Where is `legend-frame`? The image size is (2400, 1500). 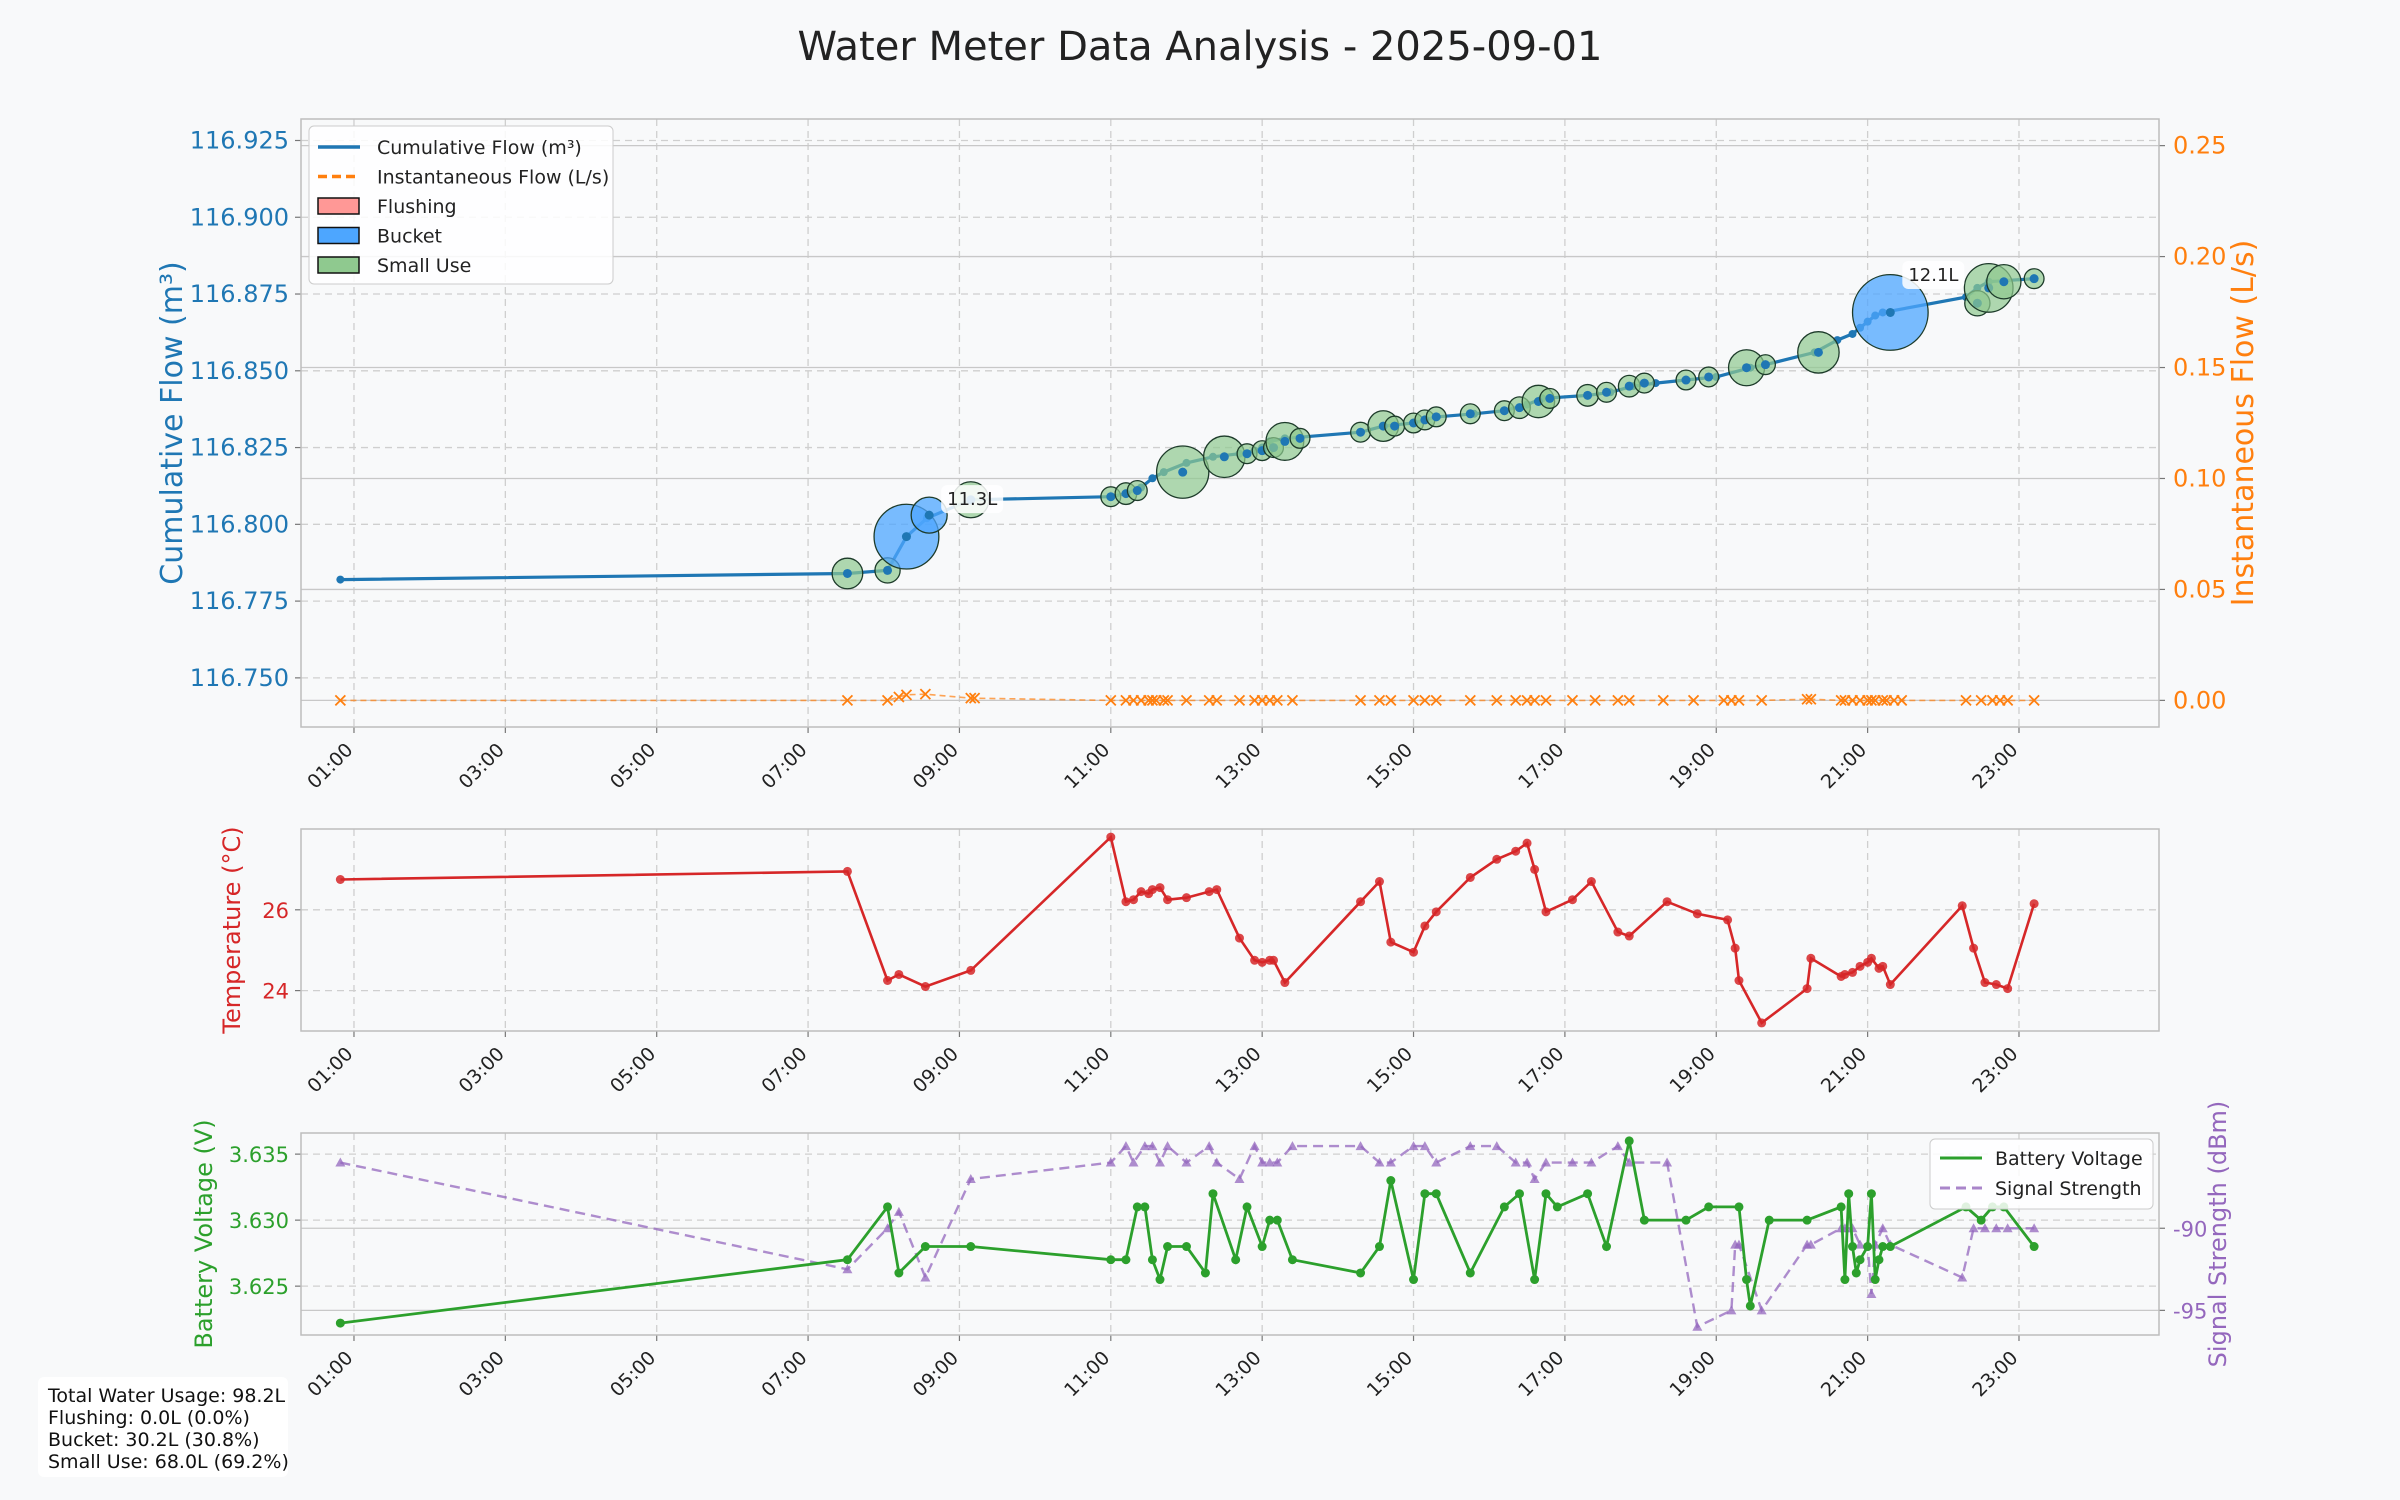 legend-frame is located at coordinates (461, 205).